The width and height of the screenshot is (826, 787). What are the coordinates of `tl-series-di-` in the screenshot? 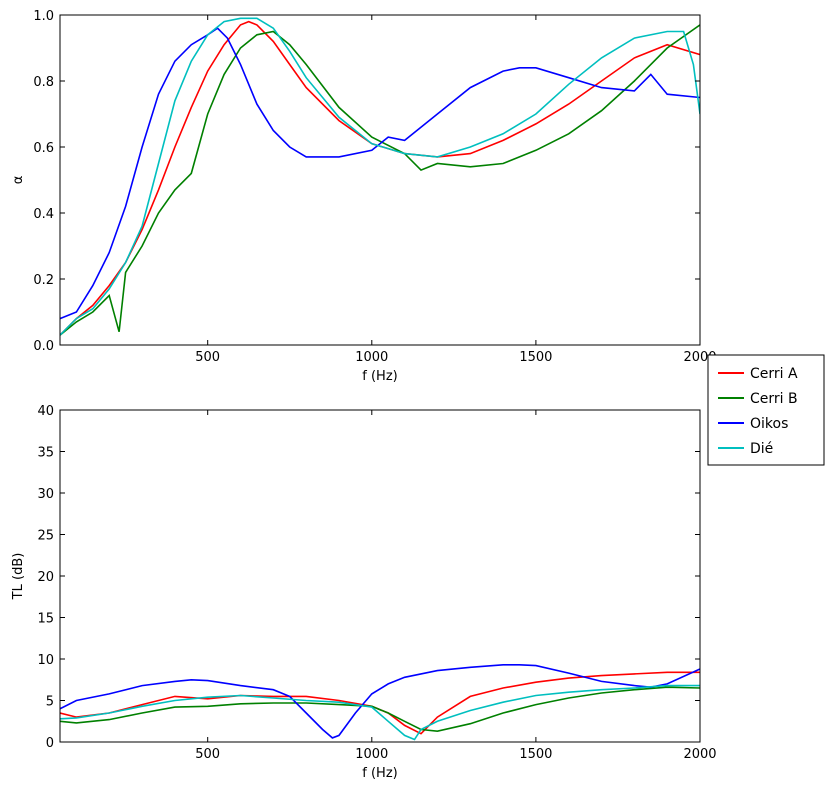 It's located at (380, 712).